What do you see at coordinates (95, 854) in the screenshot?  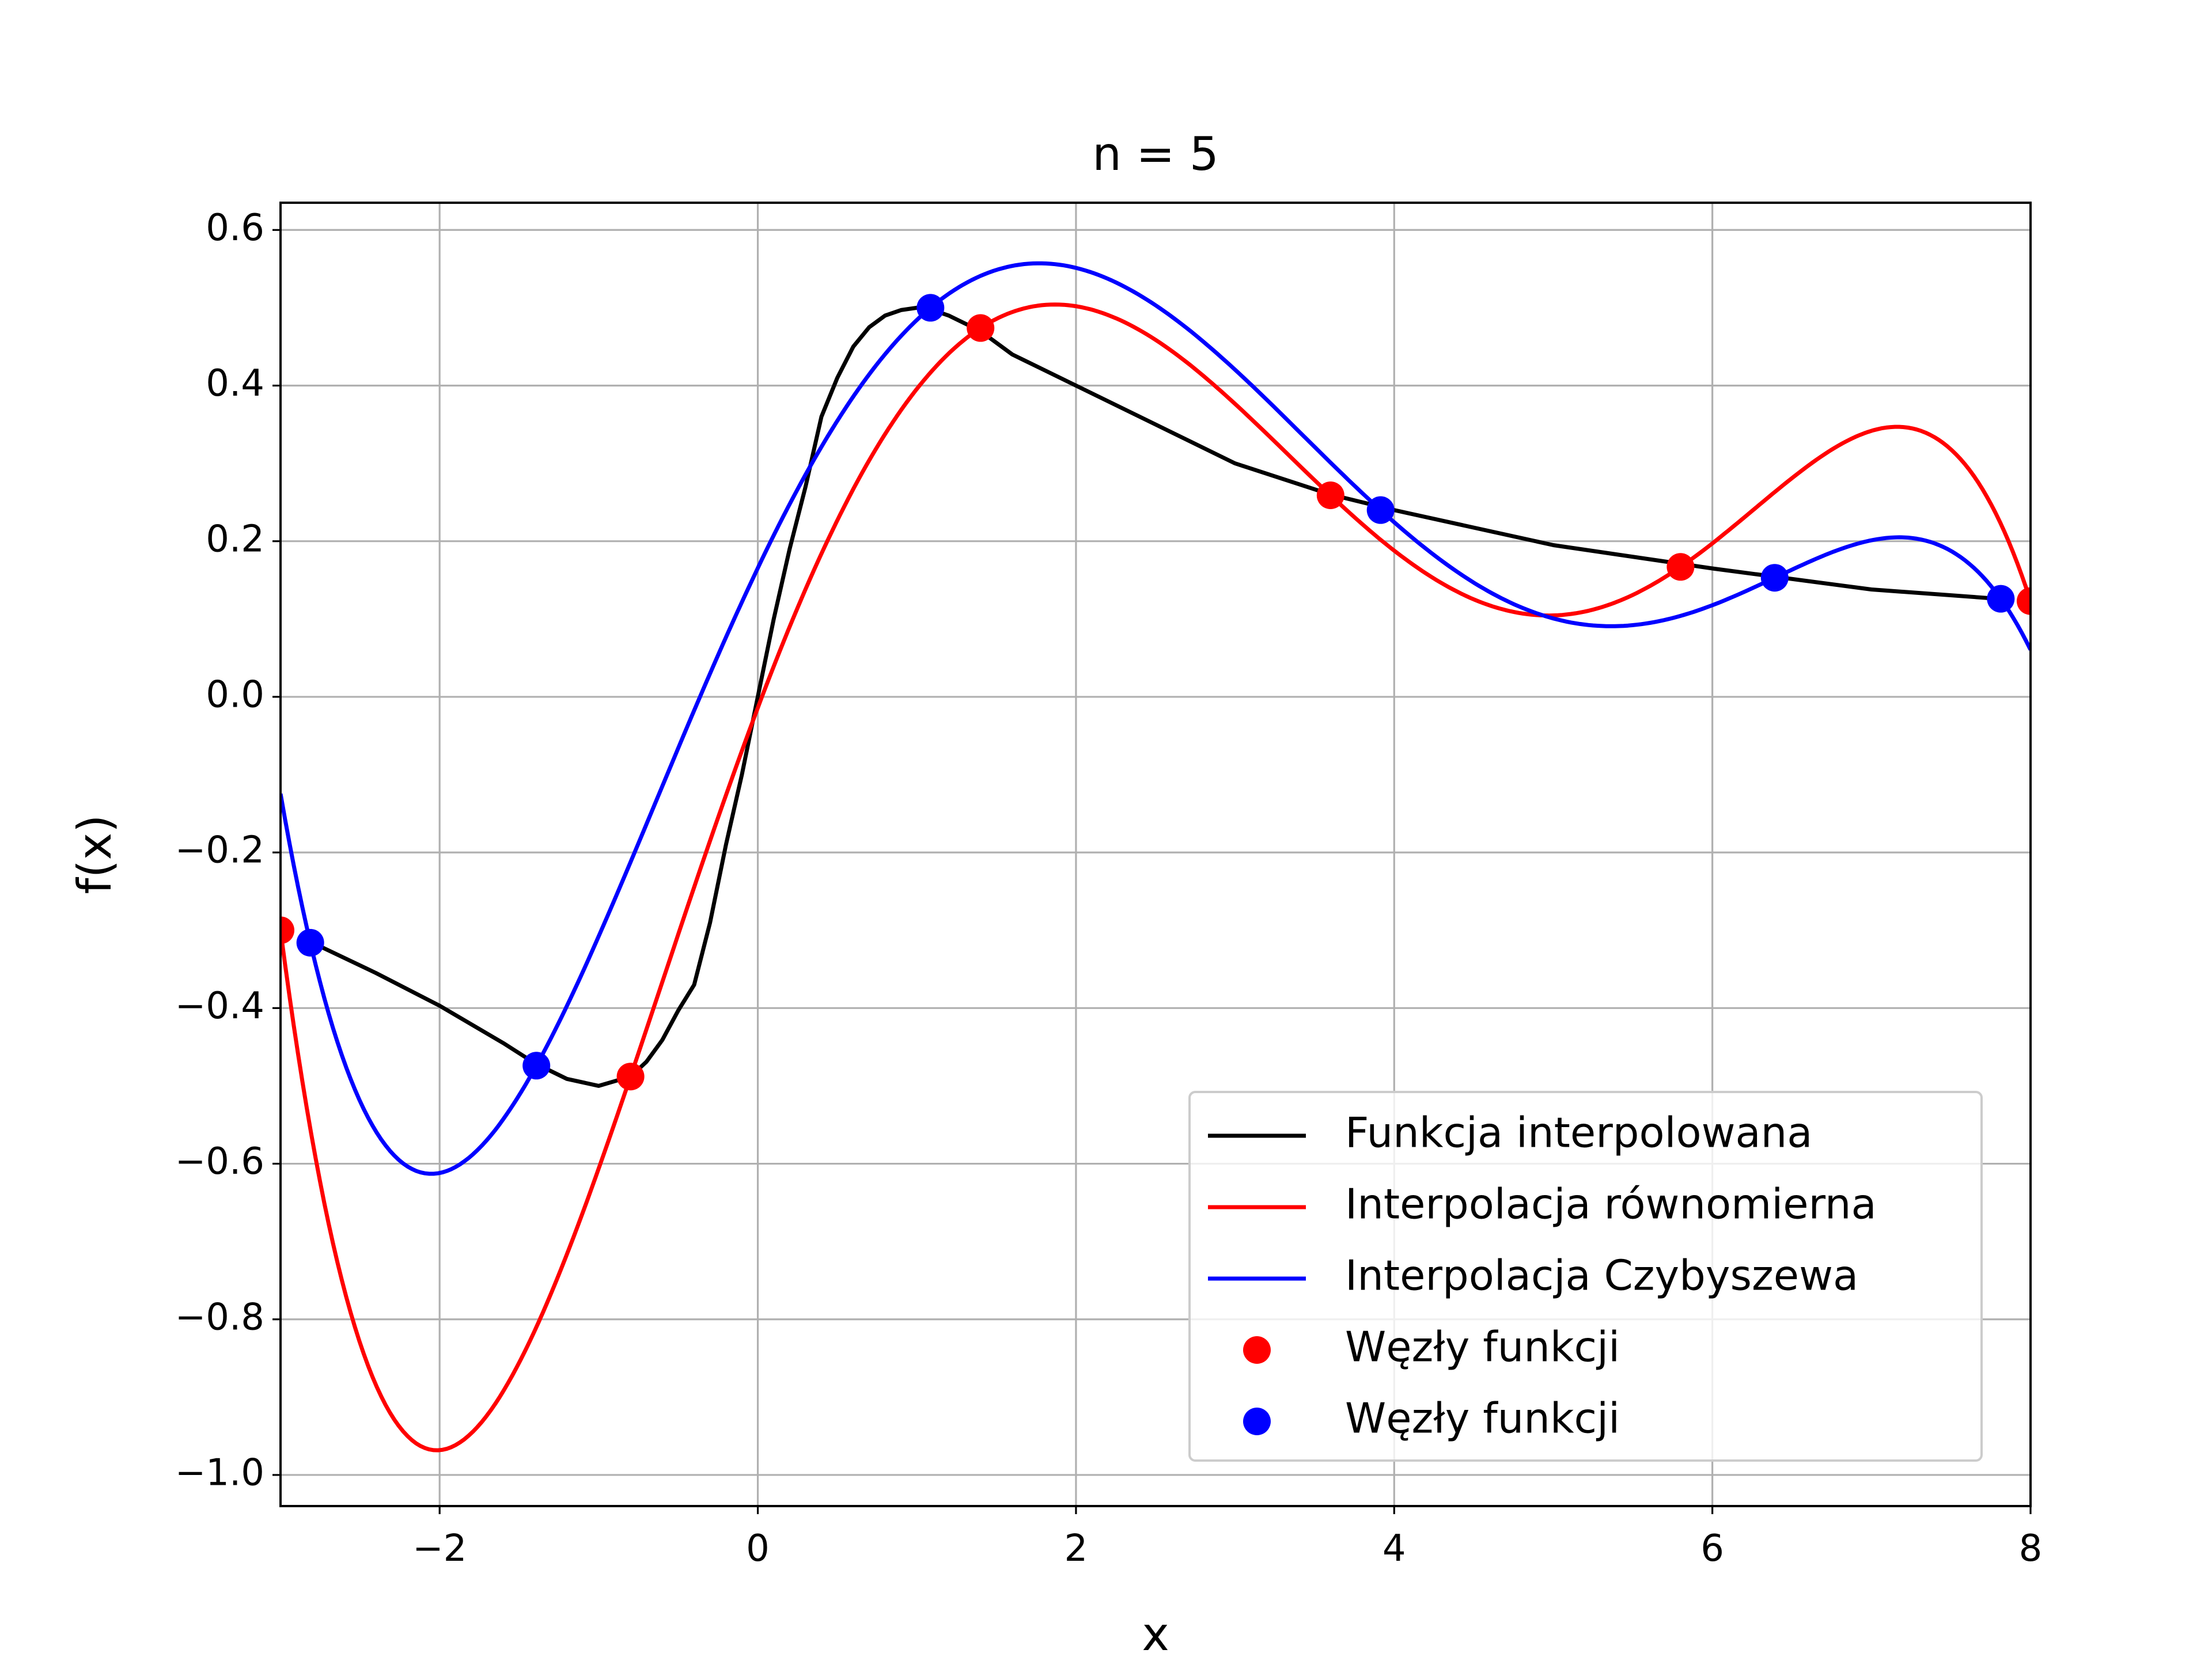 I see `y-axis-label: f(x)` at bounding box center [95, 854].